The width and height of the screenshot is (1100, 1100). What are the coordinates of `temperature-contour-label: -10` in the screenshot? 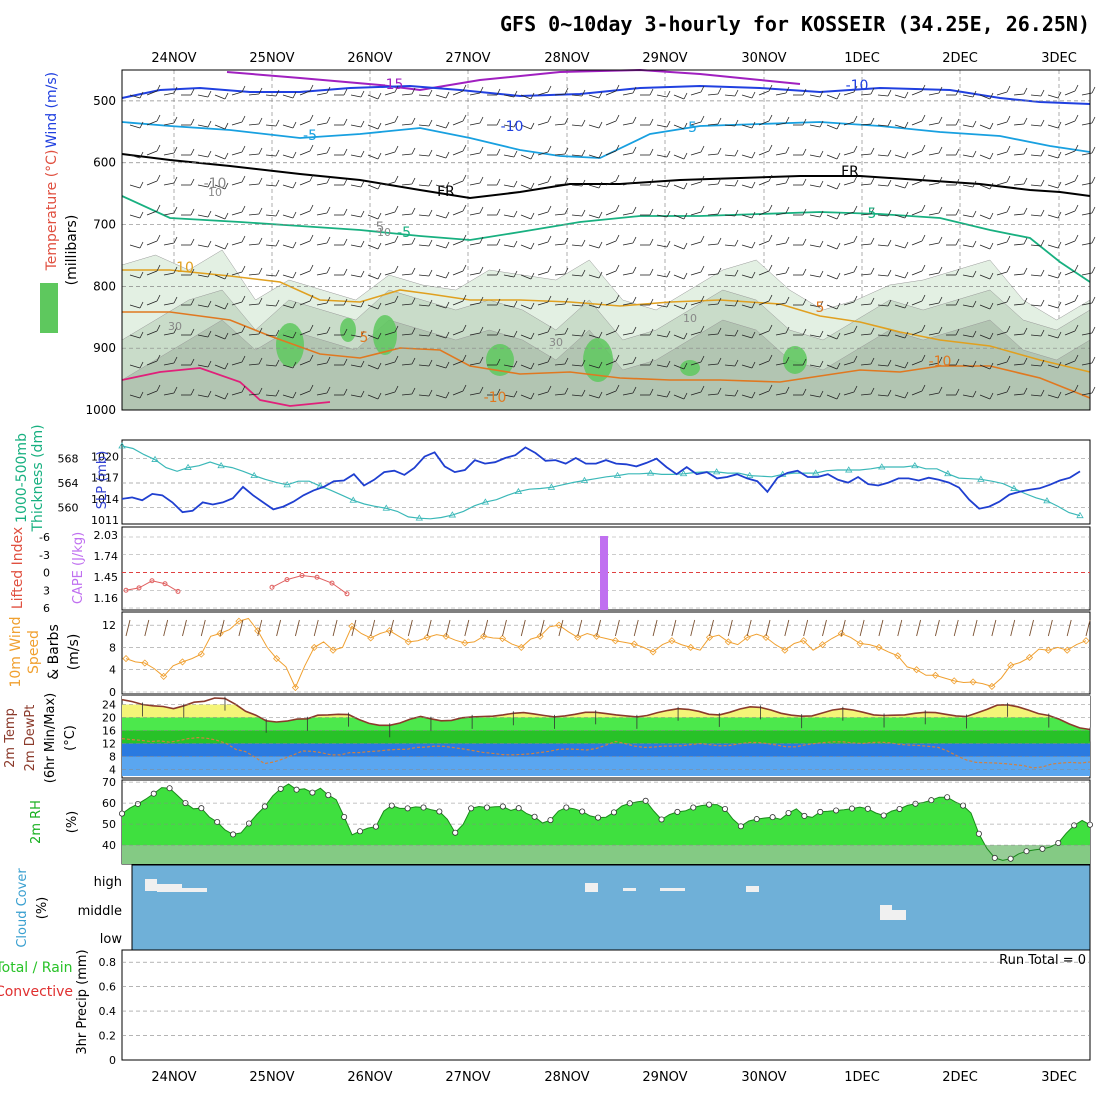 It's located at (857, 86).